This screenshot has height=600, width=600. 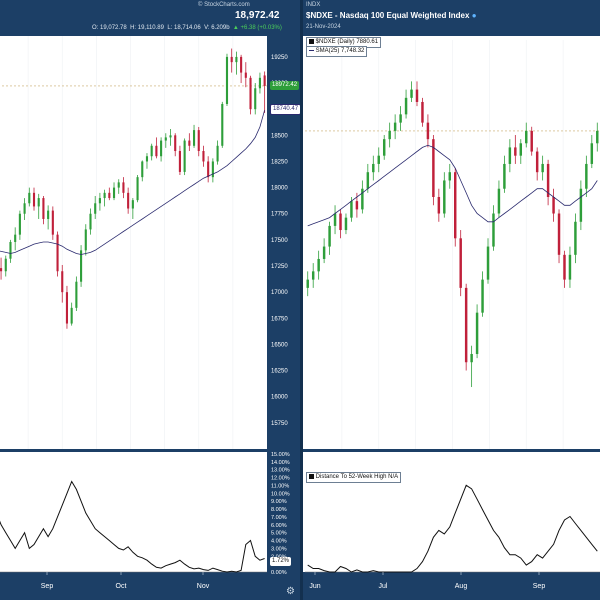 I want to click on x-tick-label: Jun, so click(x=314, y=586).